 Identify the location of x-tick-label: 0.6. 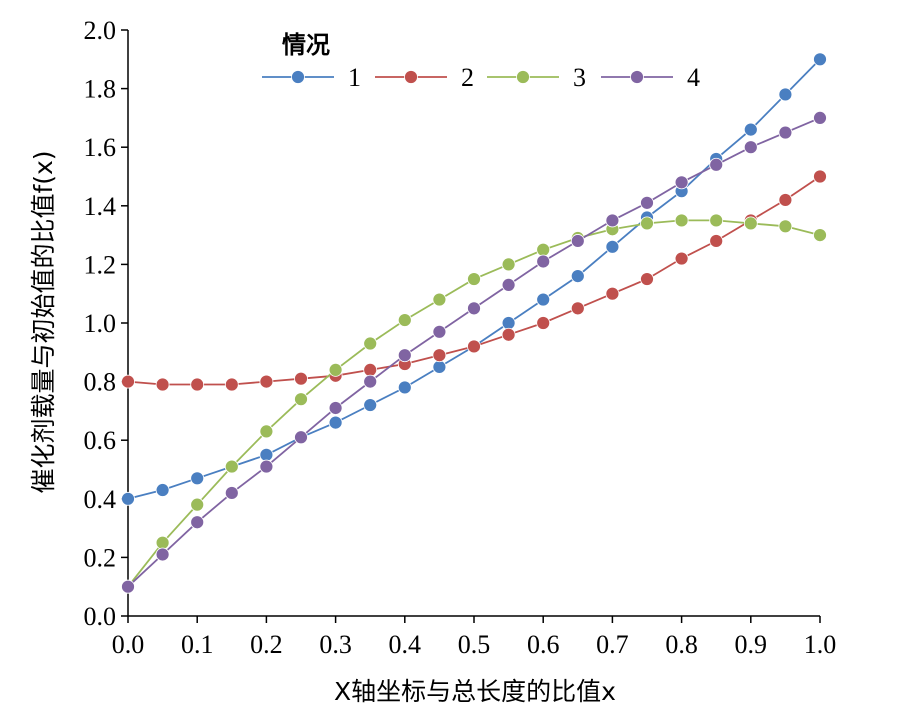
(543, 644).